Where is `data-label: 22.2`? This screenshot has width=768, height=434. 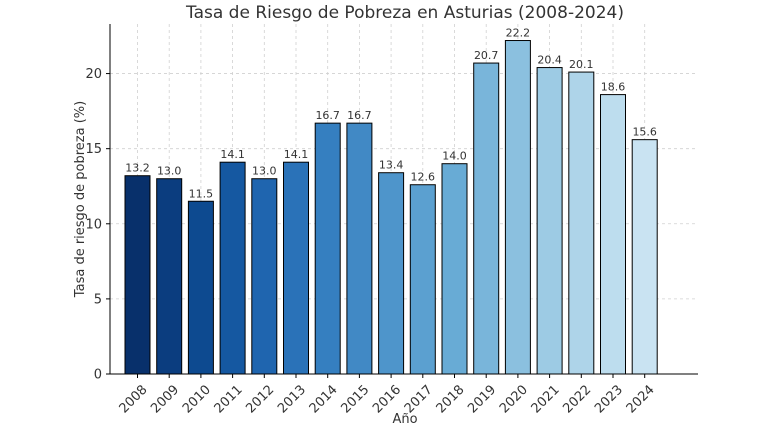
data-label: 22.2 is located at coordinates (518, 33).